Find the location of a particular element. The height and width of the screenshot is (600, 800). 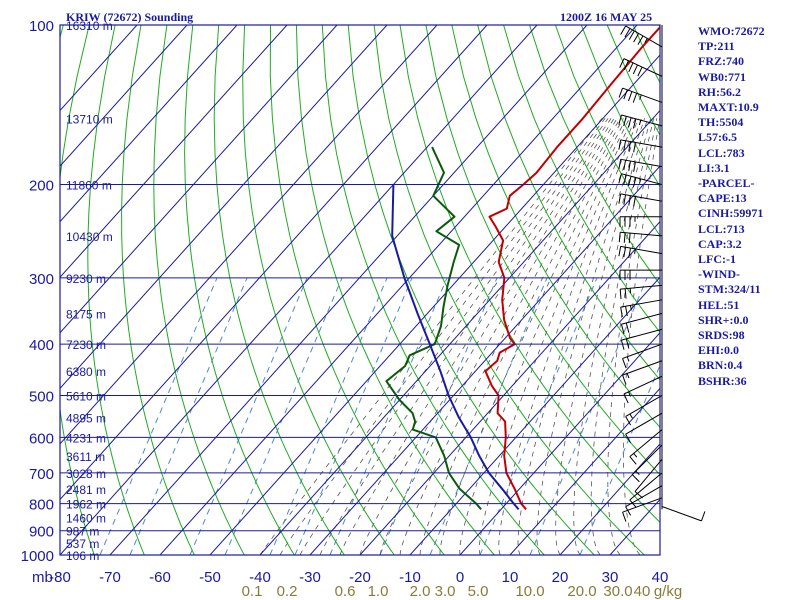

y-tick-label: 300 is located at coordinates (41, 279).